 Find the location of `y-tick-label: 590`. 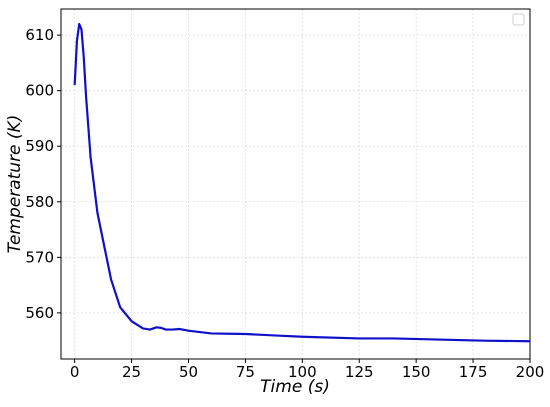

y-tick-label: 590 is located at coordinates (39, 146).